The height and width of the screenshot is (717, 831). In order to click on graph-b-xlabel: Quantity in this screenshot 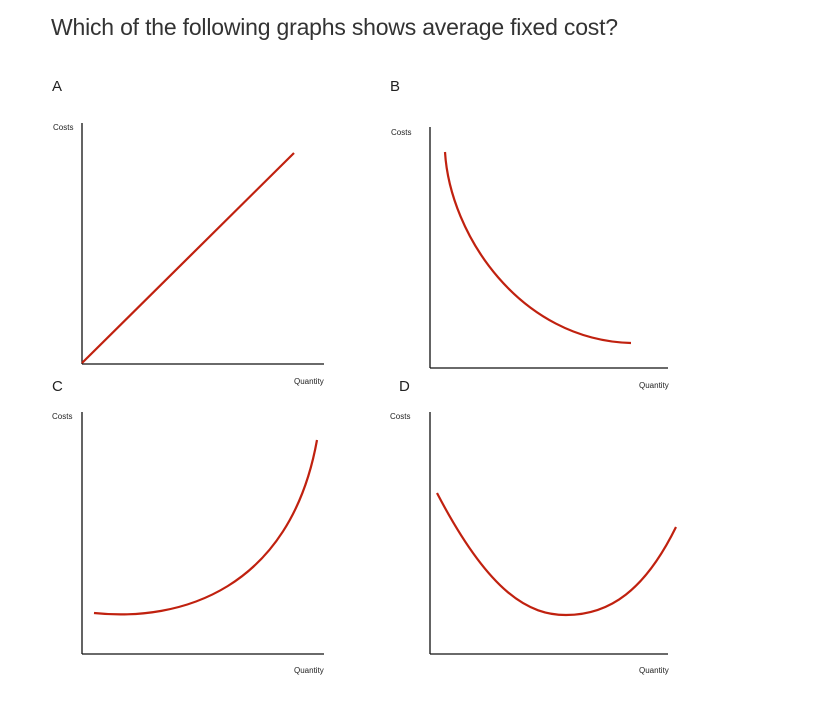, I will do `click(654, 385)`.